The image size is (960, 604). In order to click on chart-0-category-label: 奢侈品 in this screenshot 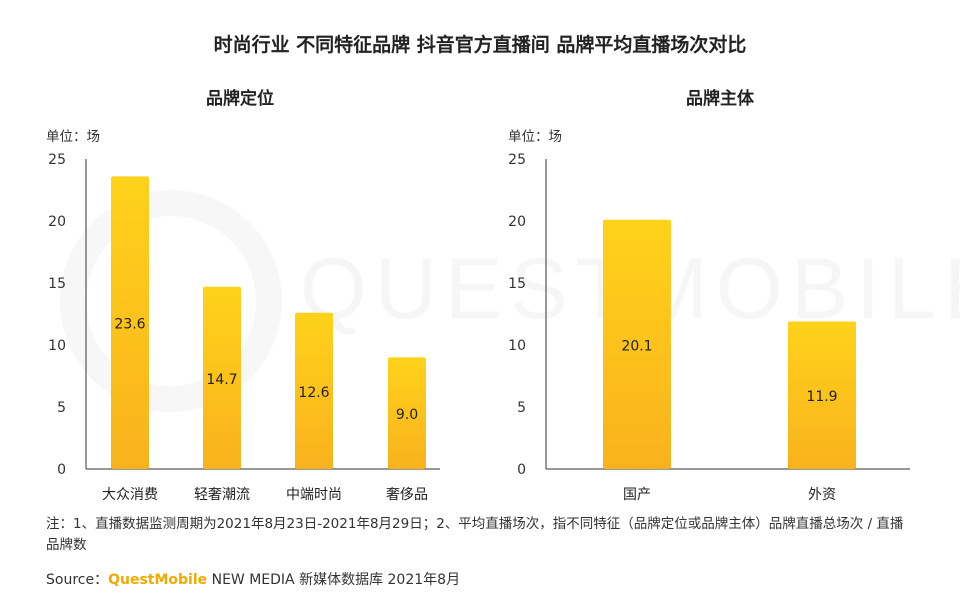, I will do `click(407, 495)`.